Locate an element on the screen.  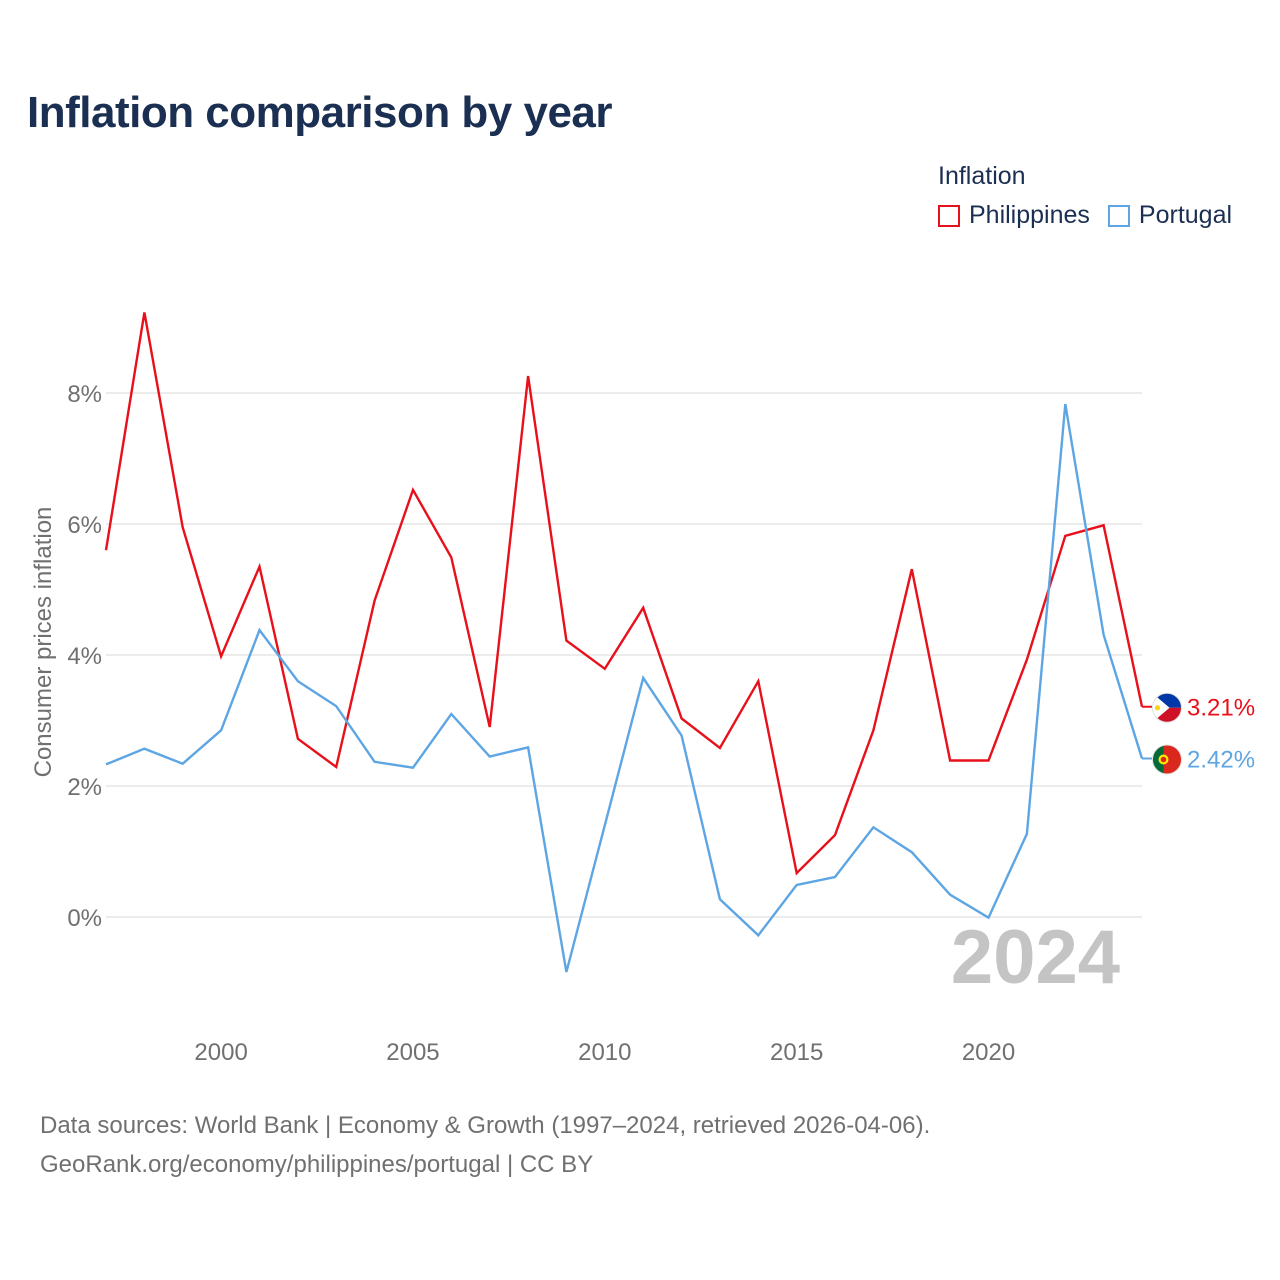
x-tick-label: 2015 is located at coordinates (796, 1052).